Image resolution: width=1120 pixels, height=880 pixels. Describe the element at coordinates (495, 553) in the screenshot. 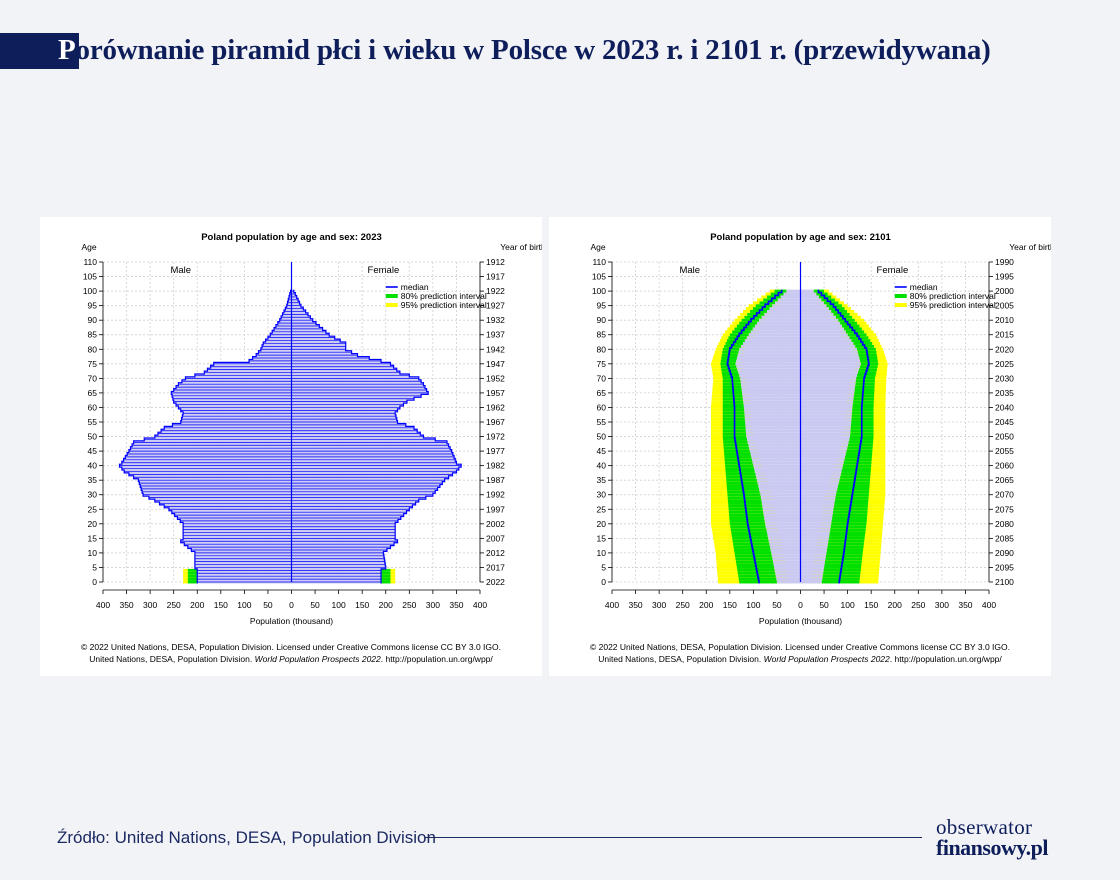

I see `birth-year-tick-label: 2012` at that location.